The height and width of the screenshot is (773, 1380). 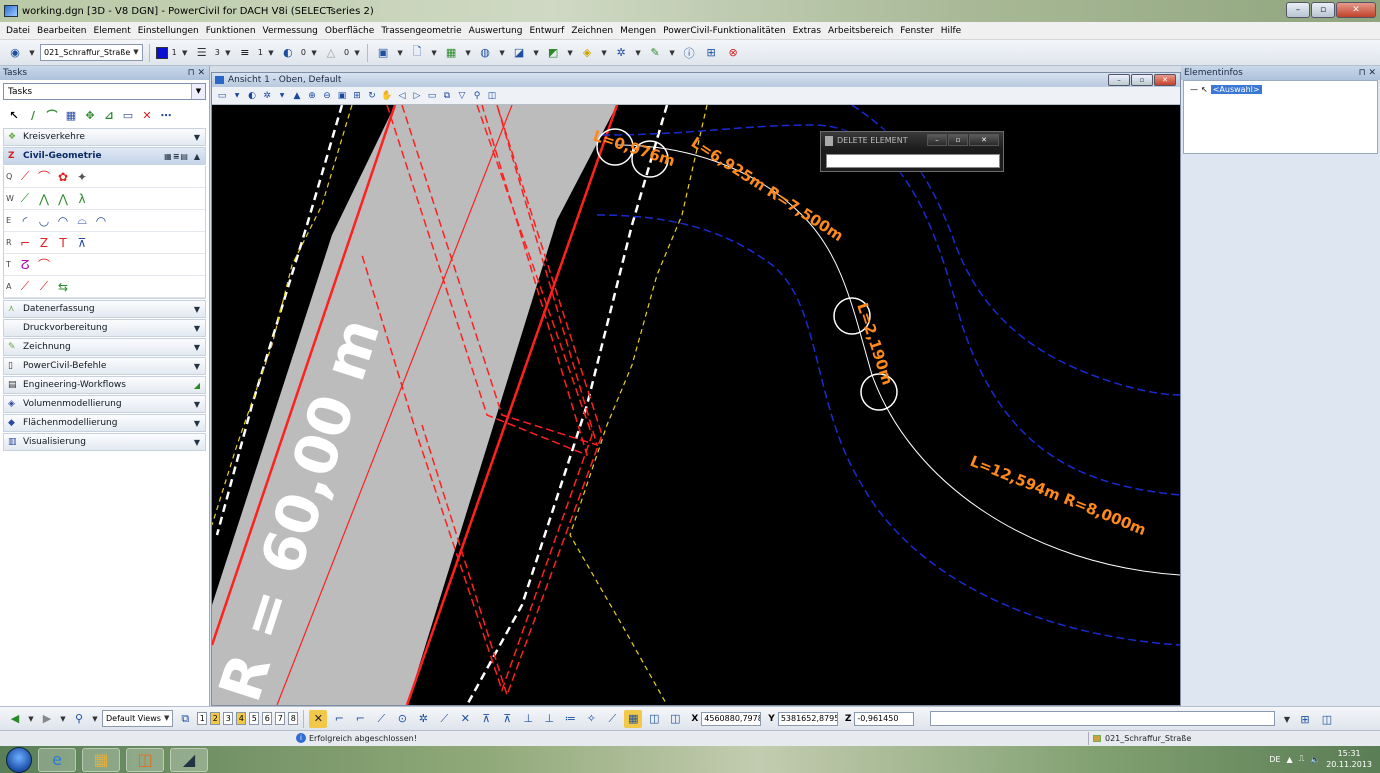 What do you see at coordinates (913, 161) in the screenshot?
I see `dialog-prompt-field` at bounding box center [913, 161].